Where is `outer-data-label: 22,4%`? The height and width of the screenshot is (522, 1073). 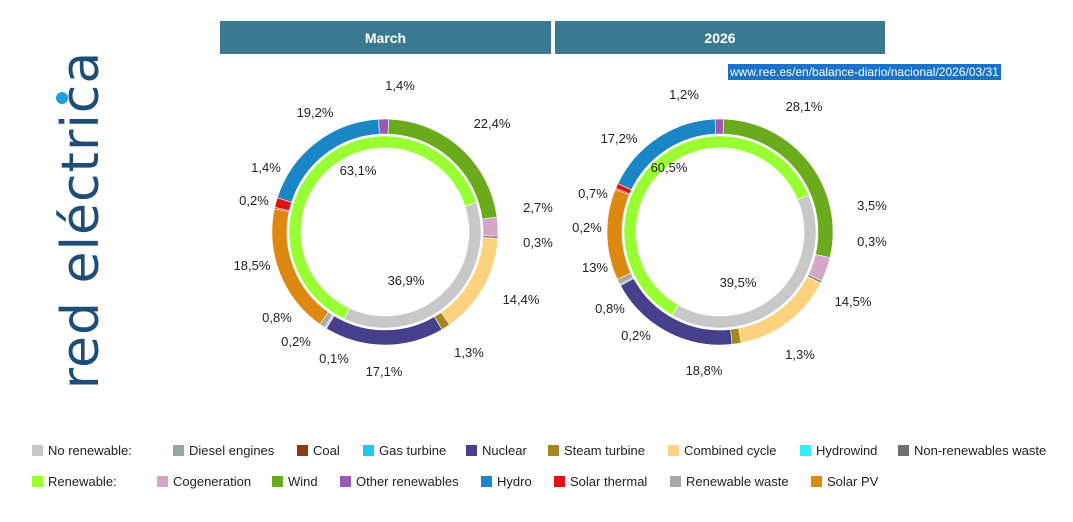
outer-data-label: 22,4% is located at coordinates (492, 123).